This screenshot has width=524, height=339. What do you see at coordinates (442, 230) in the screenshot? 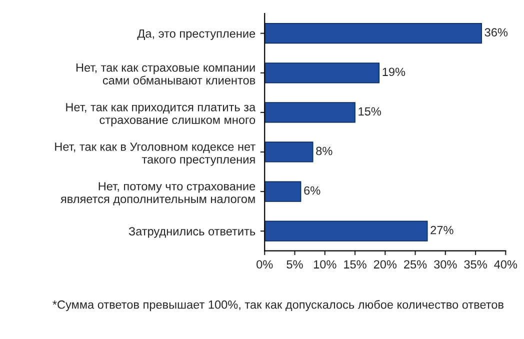
I see `data-label: 27%` at bounding box center [442, 230].